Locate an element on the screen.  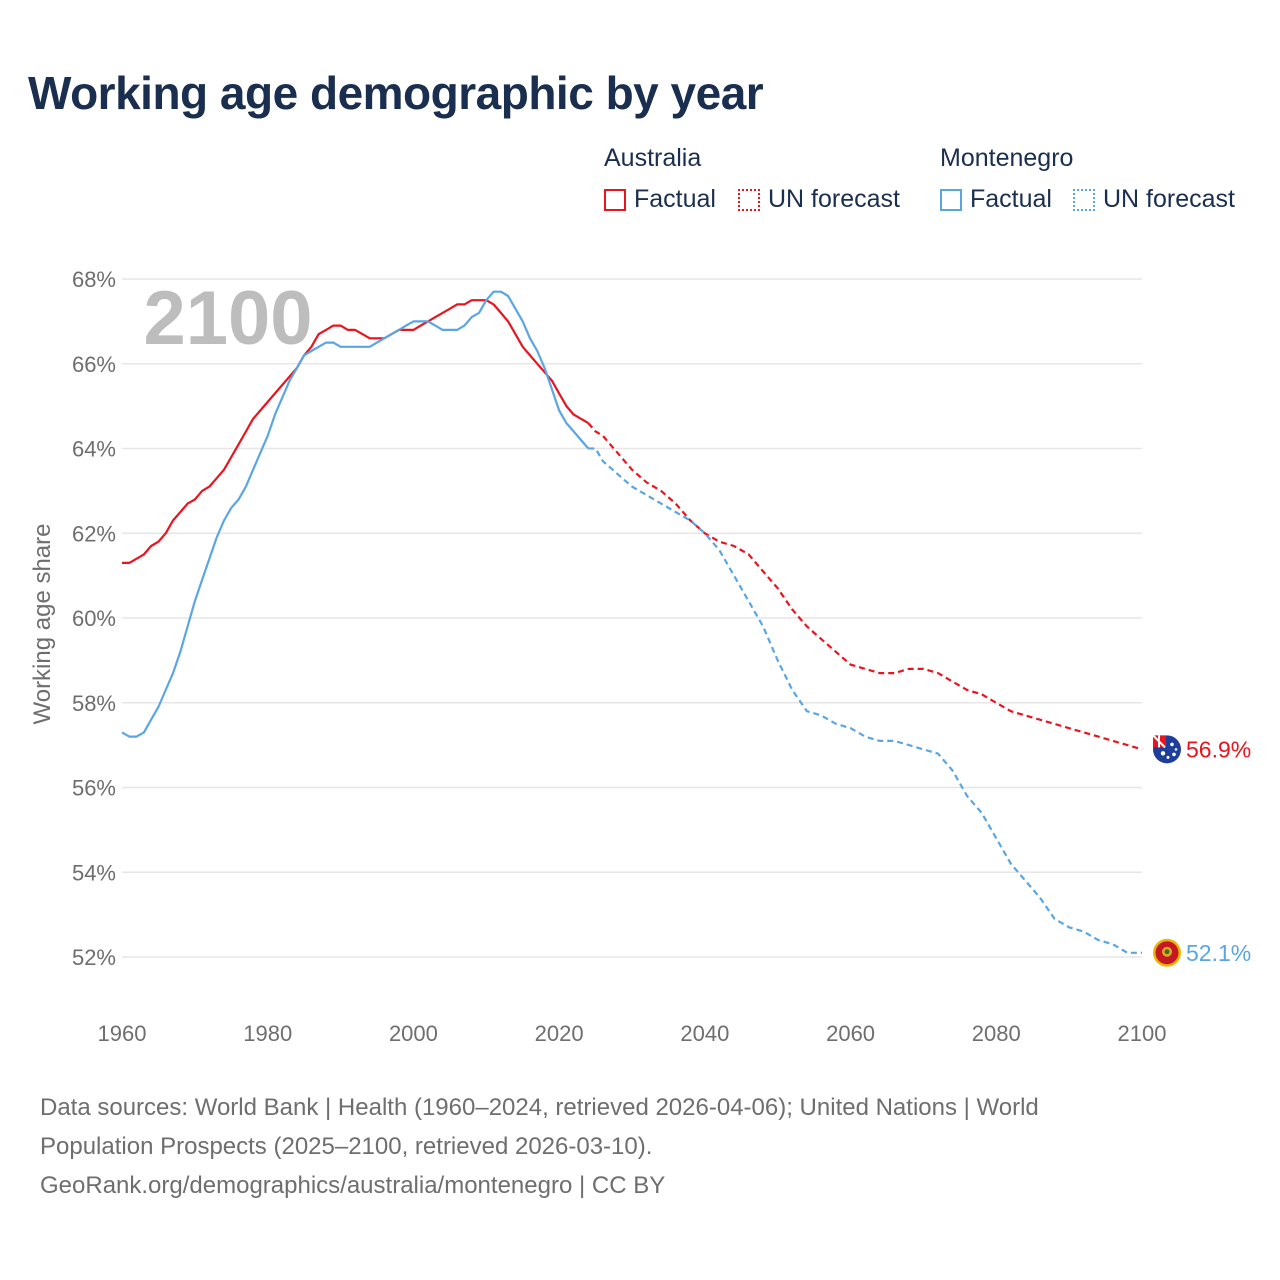
australia-flag-icon is located at coordinates (1166, 749).